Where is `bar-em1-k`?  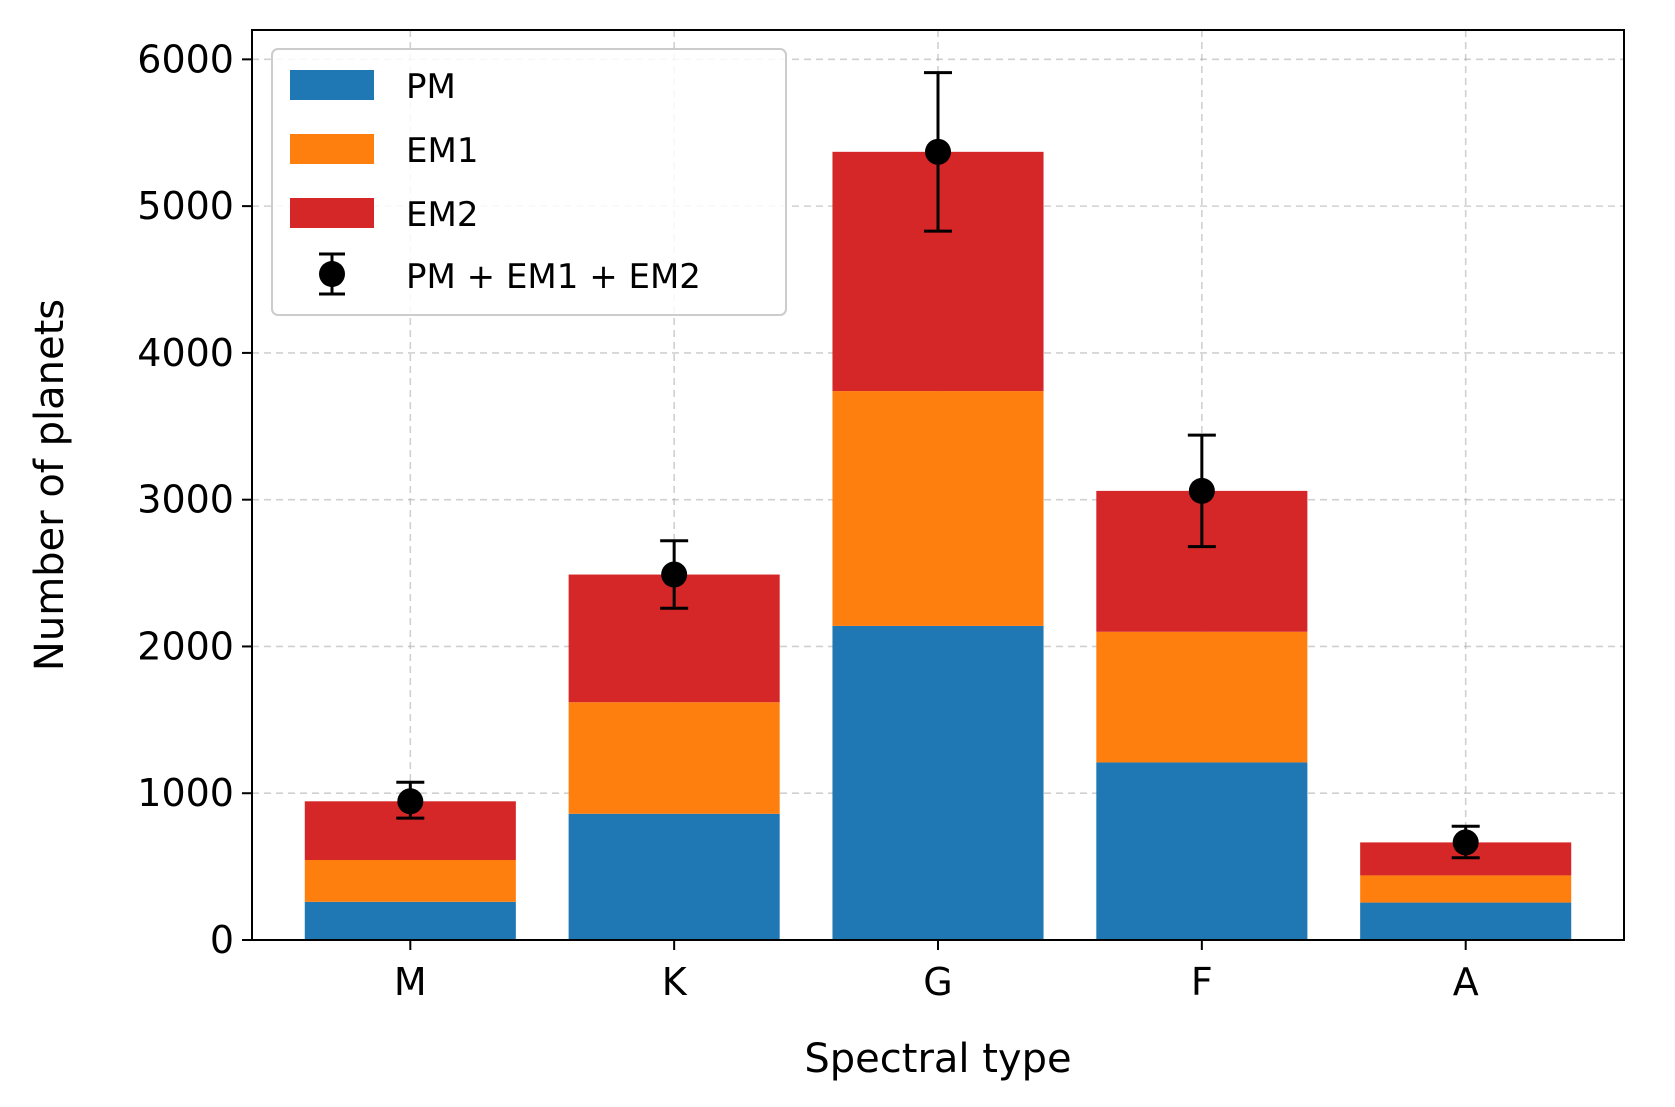 bar-em1-k is located at coordinates (674, 758).